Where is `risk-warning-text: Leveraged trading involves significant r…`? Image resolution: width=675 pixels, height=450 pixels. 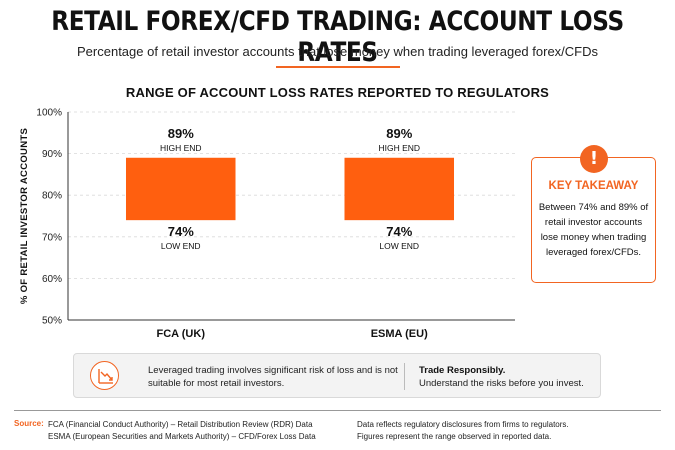 risk-warning-text: Leveraged trading involves significant r… is located at coordinates (273, 377).